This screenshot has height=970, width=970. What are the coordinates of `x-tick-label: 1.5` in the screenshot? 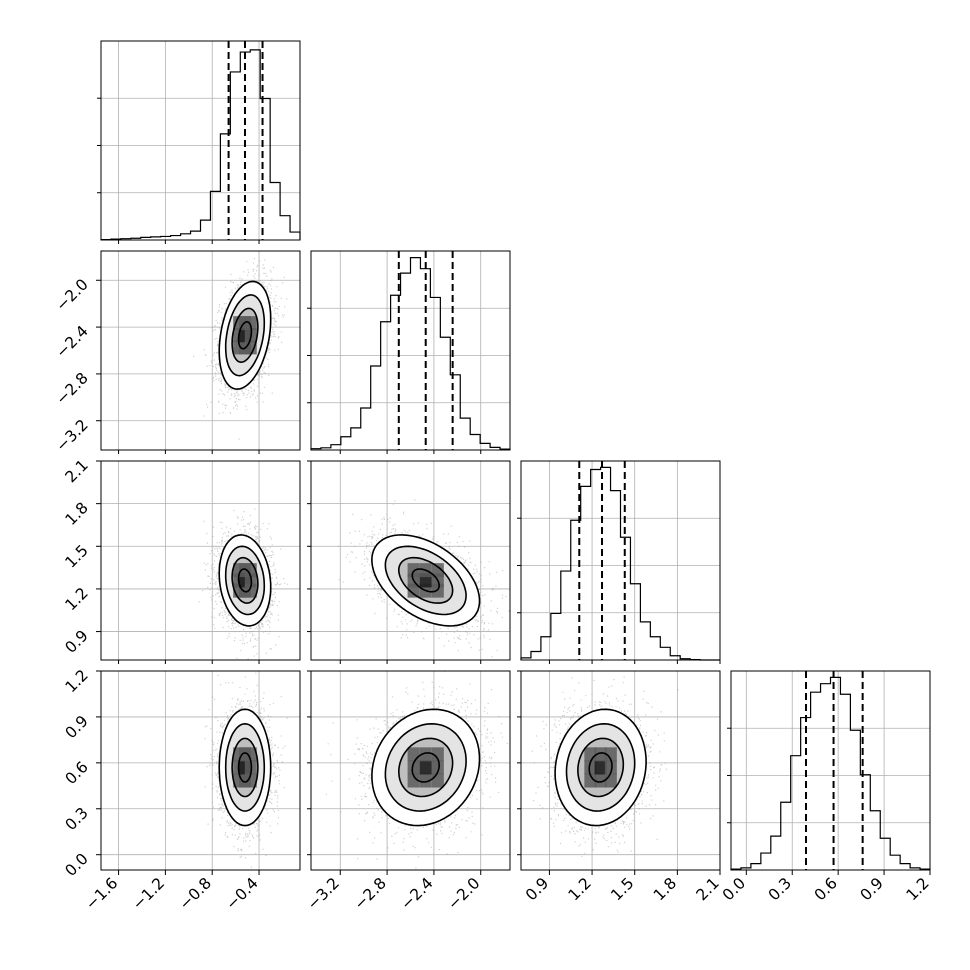 It's located at (622, 889).